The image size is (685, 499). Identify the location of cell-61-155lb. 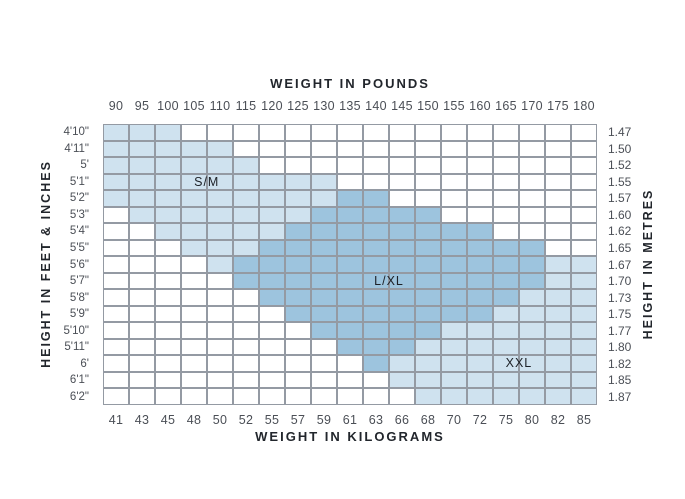
(454, 380).